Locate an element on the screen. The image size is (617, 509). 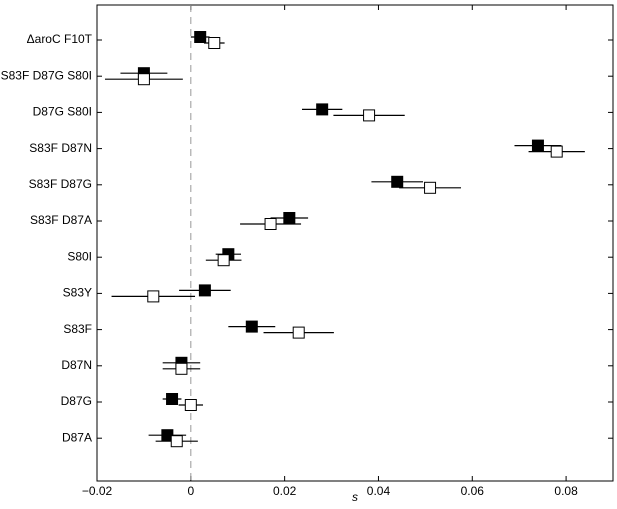
y-tick-label: S83F D87G is located at coordinates (60, 184).